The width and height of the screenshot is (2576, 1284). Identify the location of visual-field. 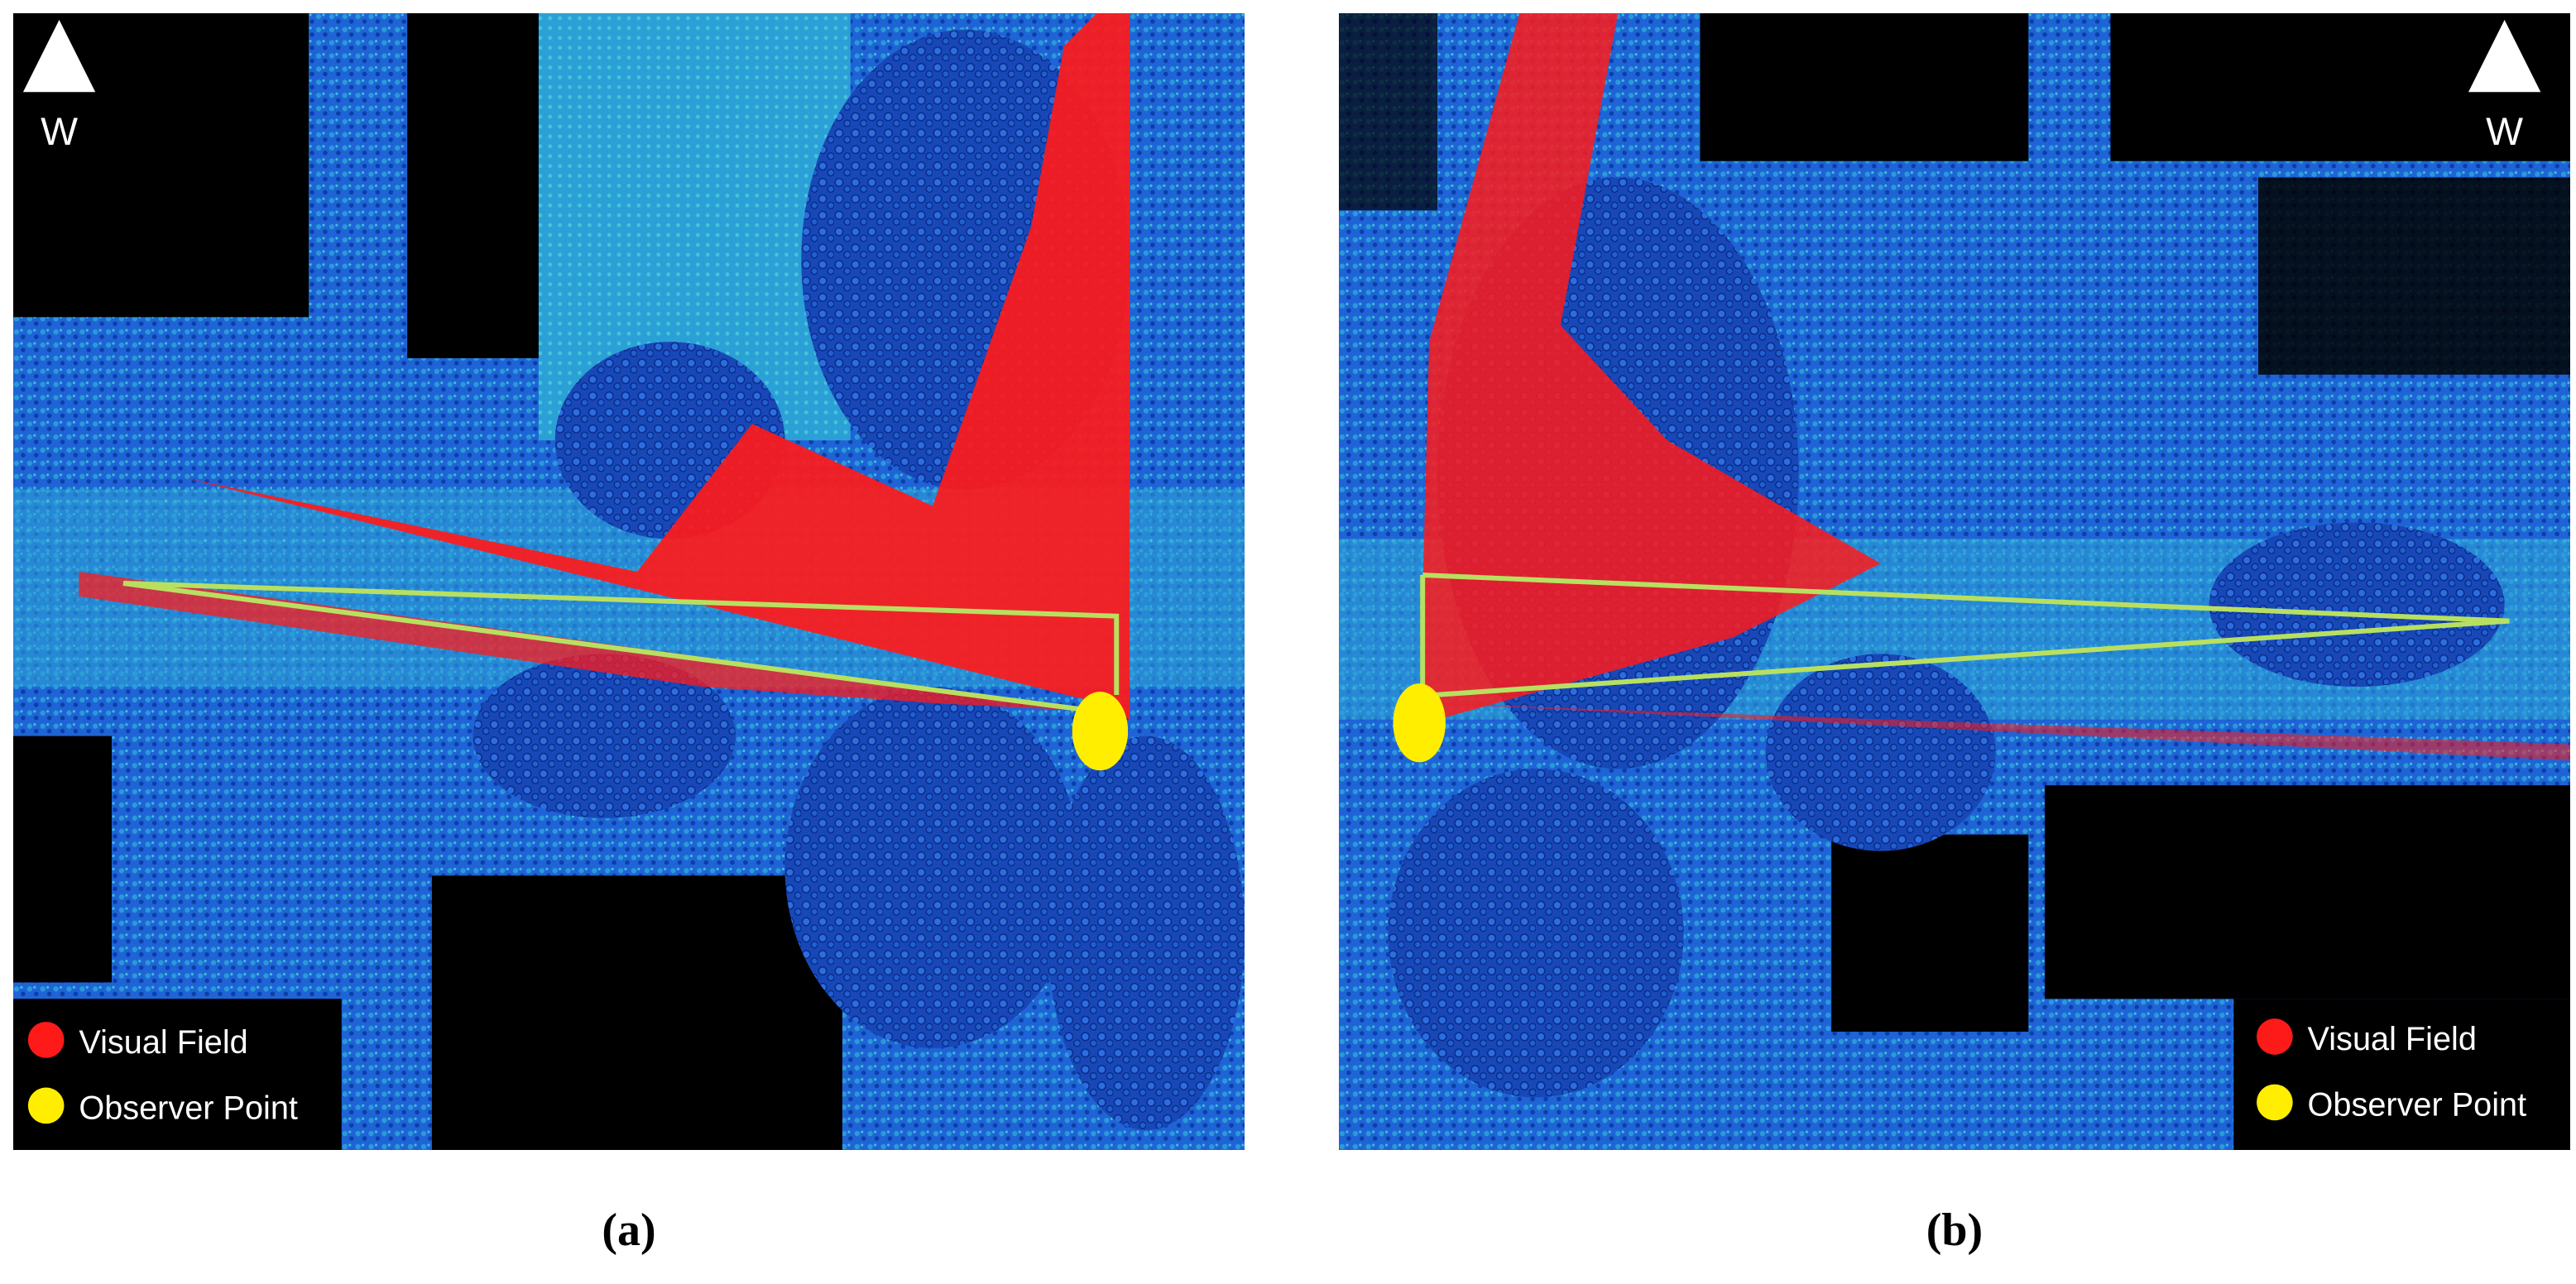
(1650, 368).